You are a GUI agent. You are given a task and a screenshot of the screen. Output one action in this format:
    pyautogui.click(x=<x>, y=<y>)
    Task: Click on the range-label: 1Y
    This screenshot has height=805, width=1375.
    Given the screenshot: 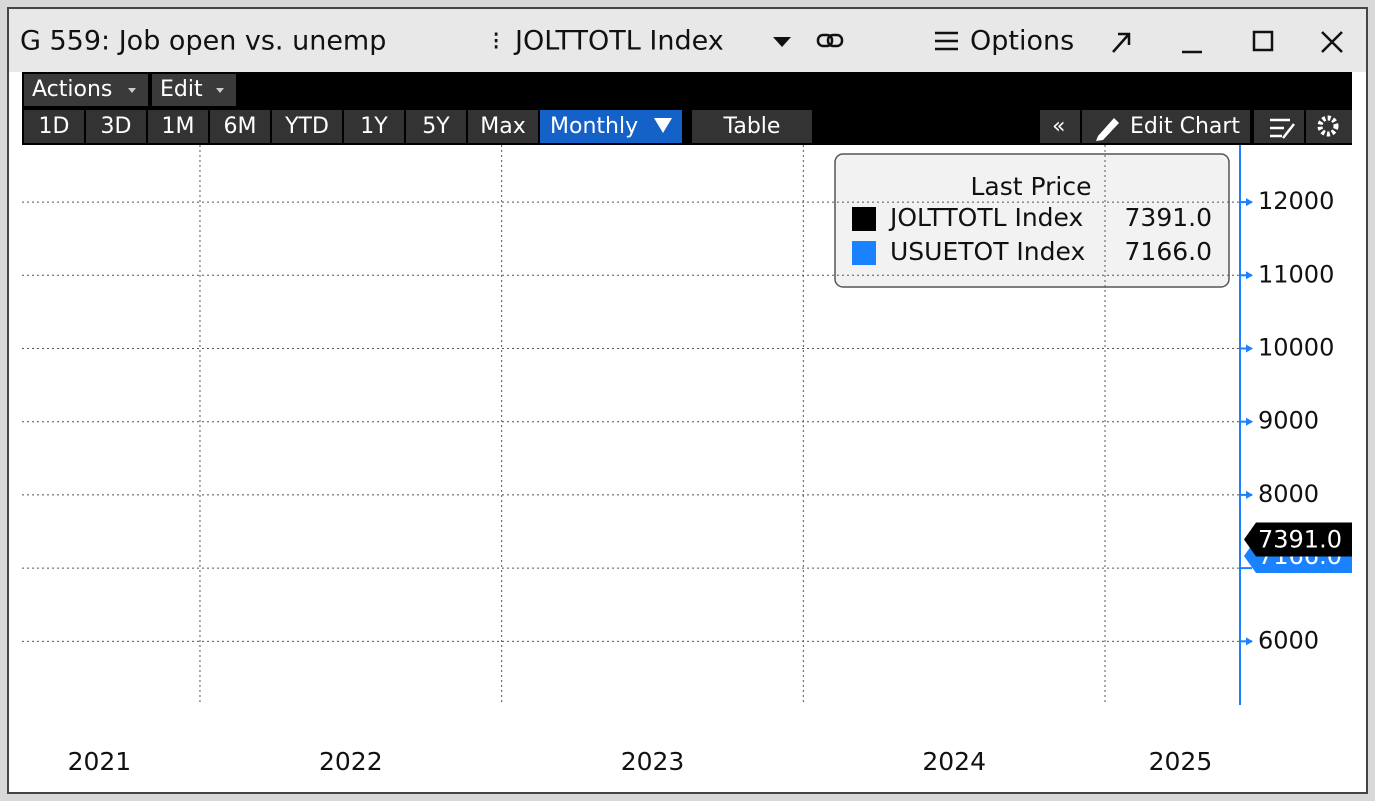 What is the action you would take?
    pyautogui.click(x=374, y=126)
    